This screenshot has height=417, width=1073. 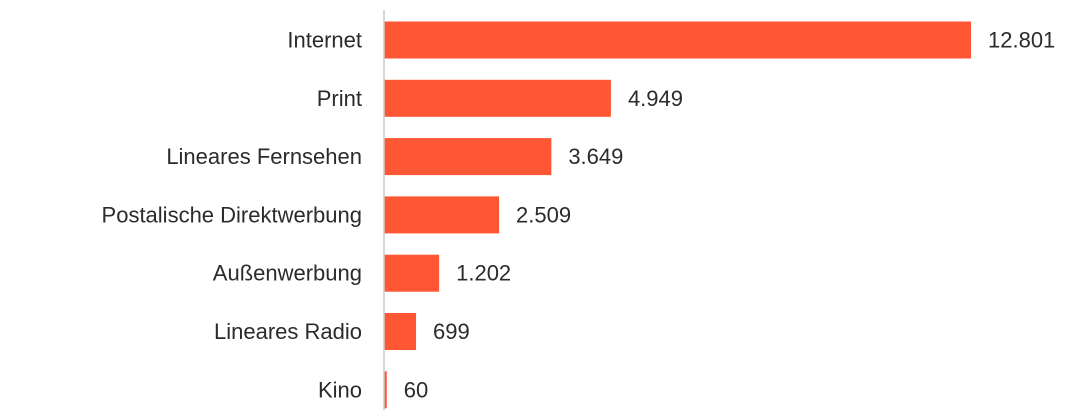 I want to click on value-label: 12.801, so click(x=1021, y=40).